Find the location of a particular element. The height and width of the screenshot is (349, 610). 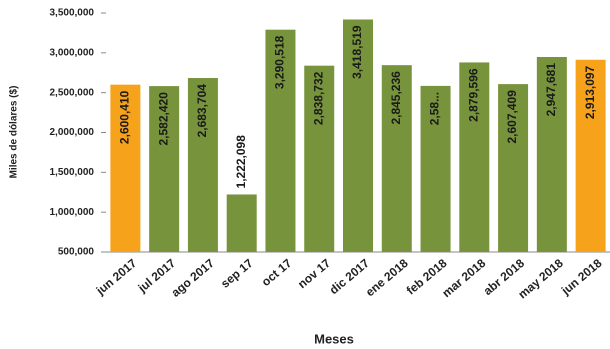

y-tick-label: 2,500,000 is located at coordinates (72, 92).